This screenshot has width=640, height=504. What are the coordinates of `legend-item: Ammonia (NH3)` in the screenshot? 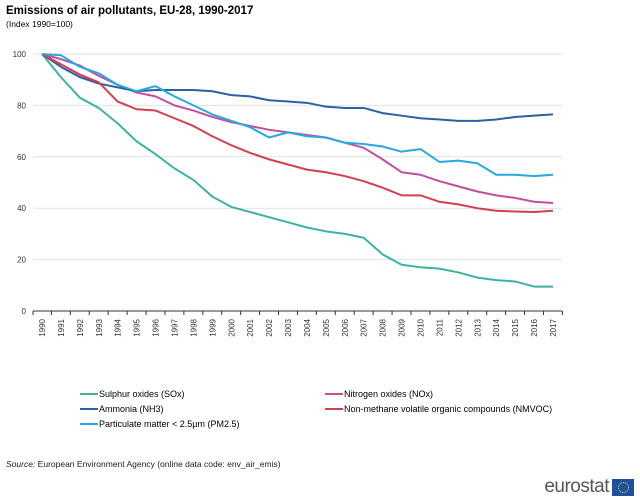 It's located at (122, 409).